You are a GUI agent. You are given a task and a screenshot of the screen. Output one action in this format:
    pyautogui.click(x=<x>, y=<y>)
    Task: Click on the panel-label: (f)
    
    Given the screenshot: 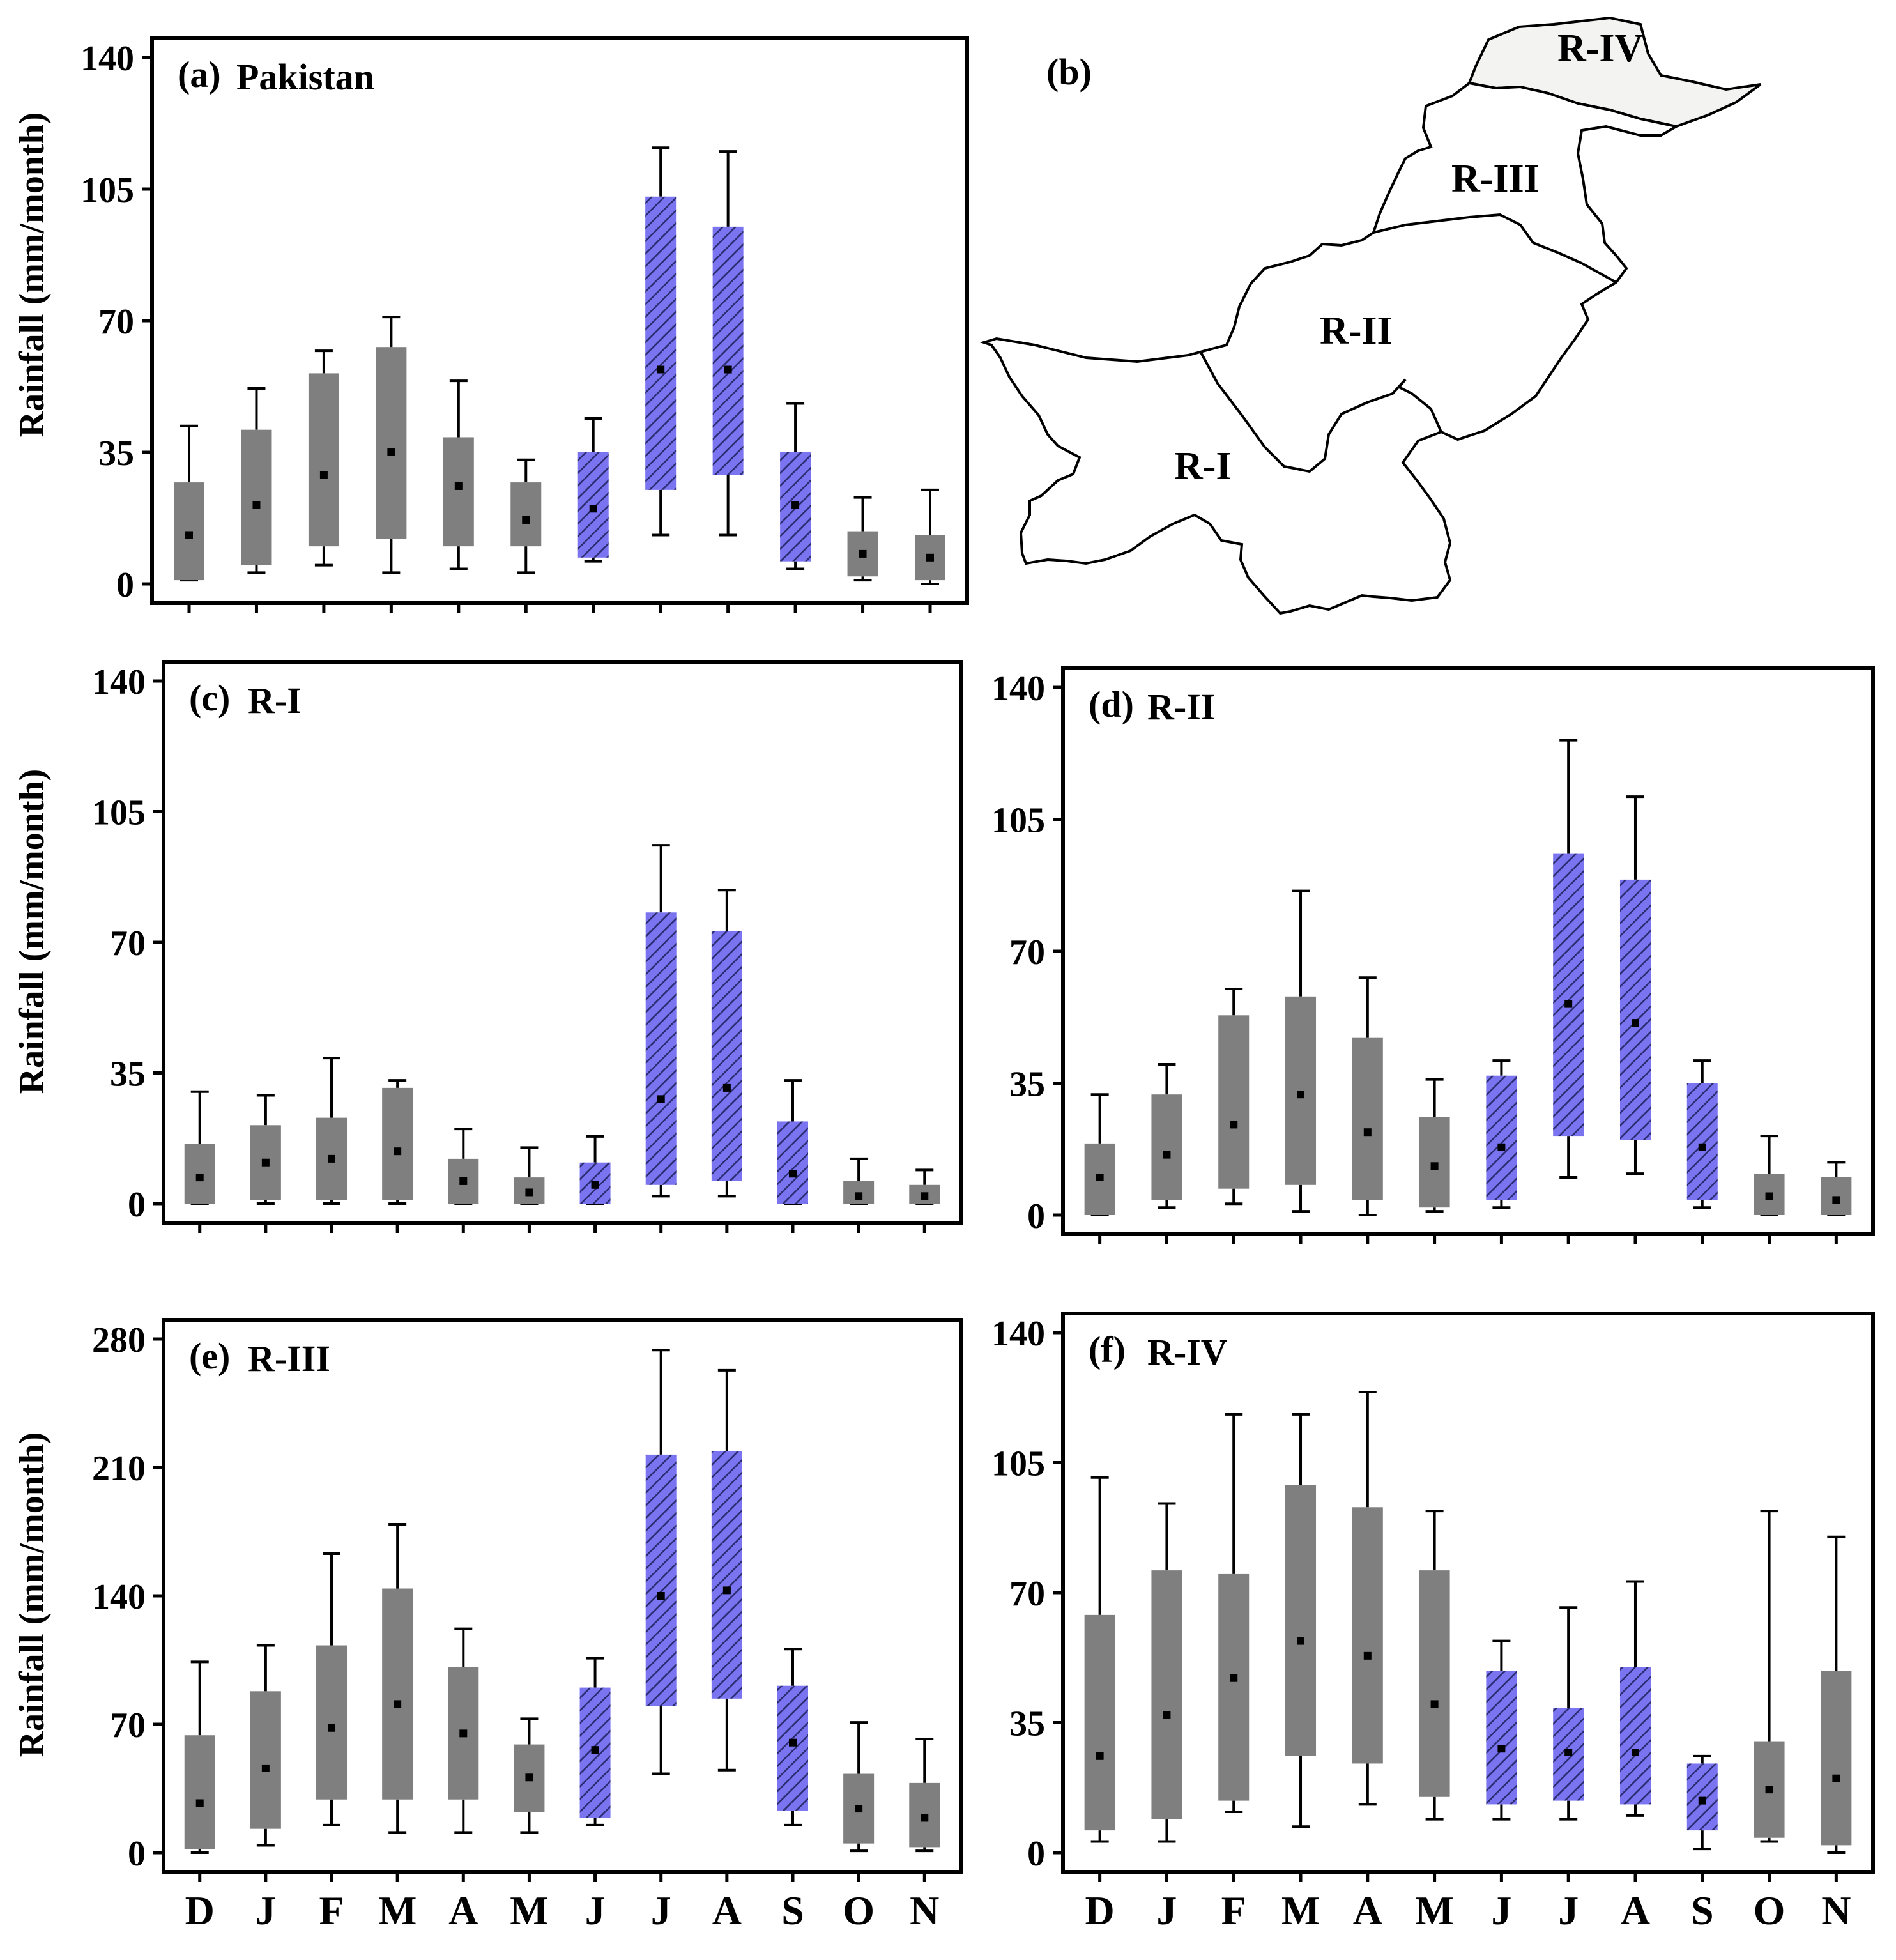 What is the action you would take?
    pyautogui.click(x=1107, y=1349)
    